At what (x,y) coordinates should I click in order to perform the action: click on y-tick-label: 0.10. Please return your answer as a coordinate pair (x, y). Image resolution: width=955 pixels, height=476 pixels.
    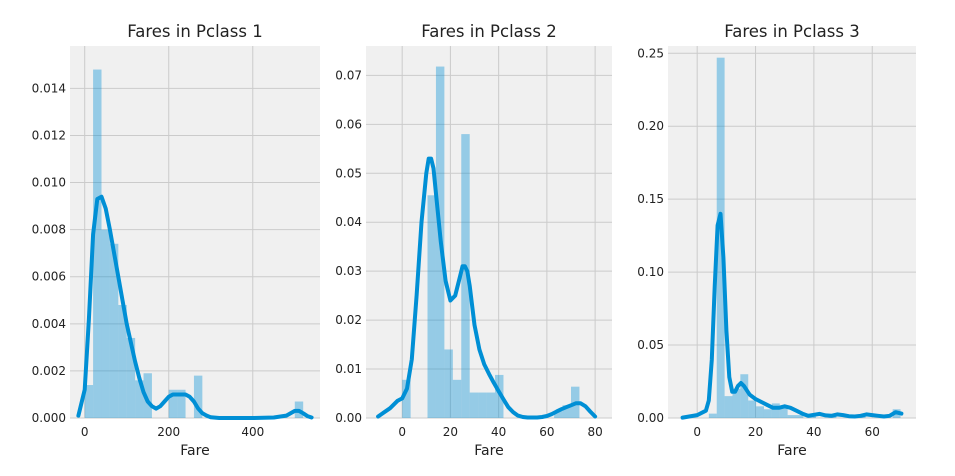
    Looking at the image, I should click on (650, 272).